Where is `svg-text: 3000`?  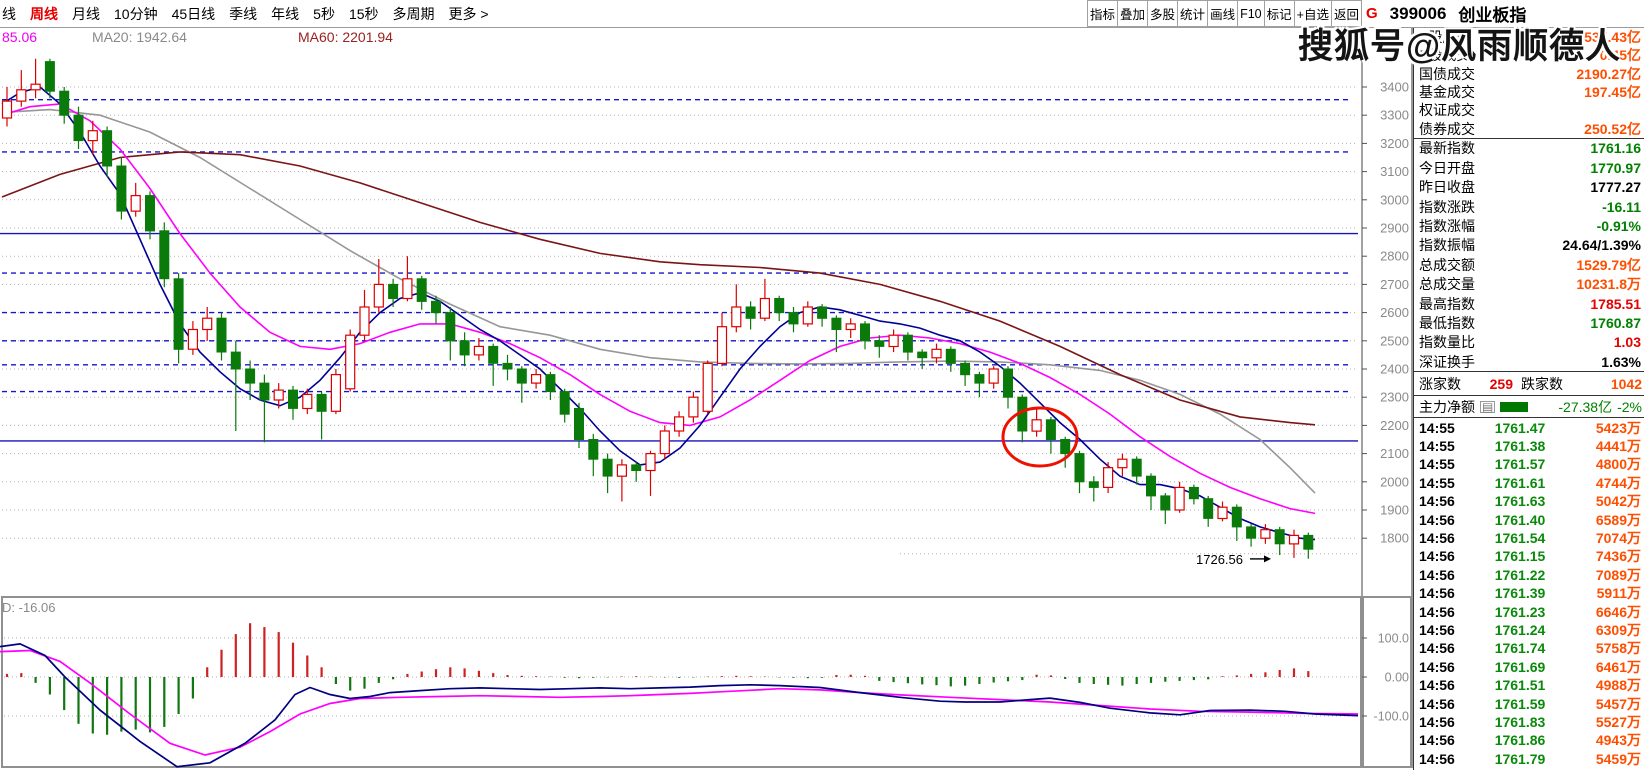
svg-text: 3000 is located at coordinates (1394, 199).